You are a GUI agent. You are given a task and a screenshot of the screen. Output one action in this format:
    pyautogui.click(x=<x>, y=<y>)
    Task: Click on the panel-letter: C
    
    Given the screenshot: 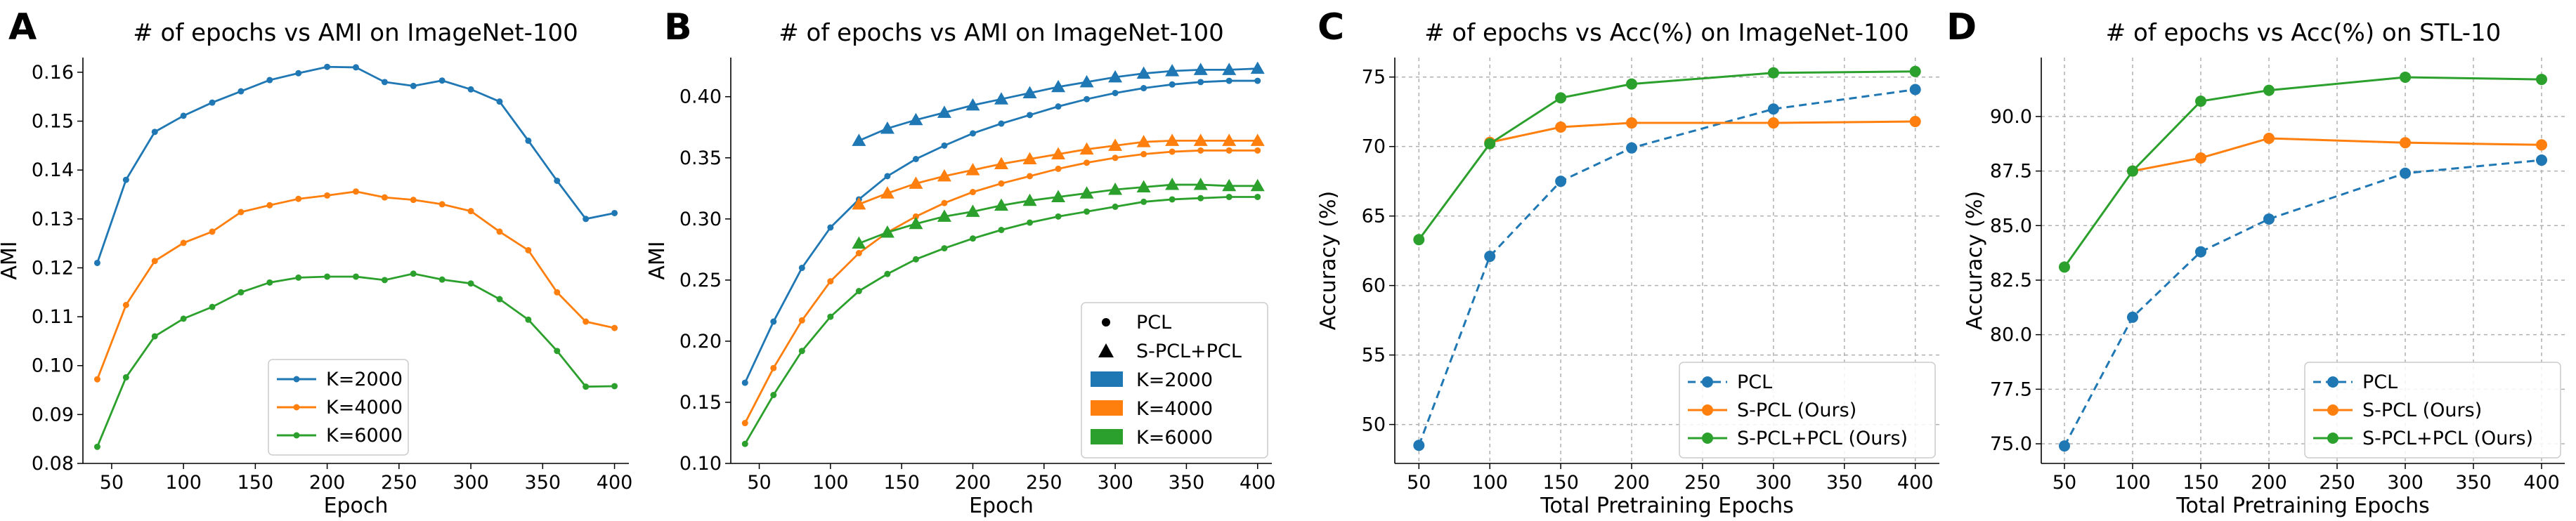 What is the action you would take?
    pyautogui.click(x=1331, y=27)
    